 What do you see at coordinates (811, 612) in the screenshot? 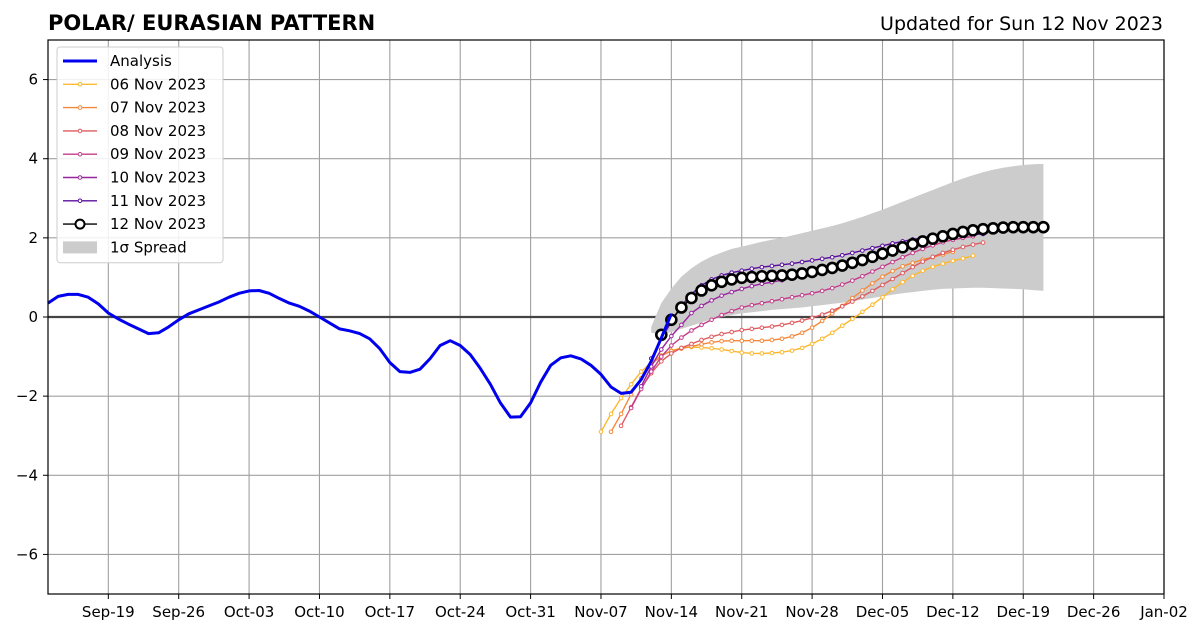
I see `x-tick-label: Nov-28` at bounding box center [811, 612].